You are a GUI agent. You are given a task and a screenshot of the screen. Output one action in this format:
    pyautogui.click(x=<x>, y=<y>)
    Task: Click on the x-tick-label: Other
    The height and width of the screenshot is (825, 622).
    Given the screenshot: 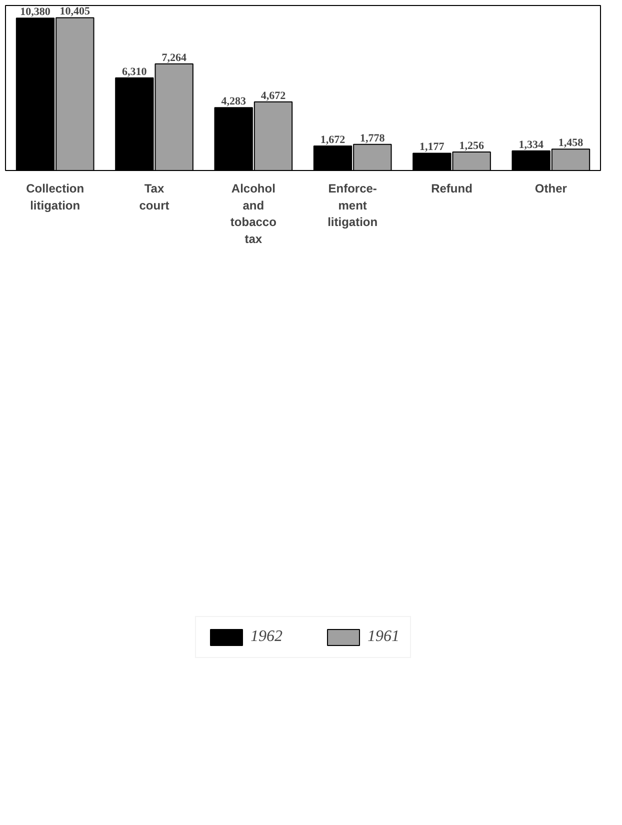 What is the action you would take?
    pyautogui.click(x=551, y=189)
    